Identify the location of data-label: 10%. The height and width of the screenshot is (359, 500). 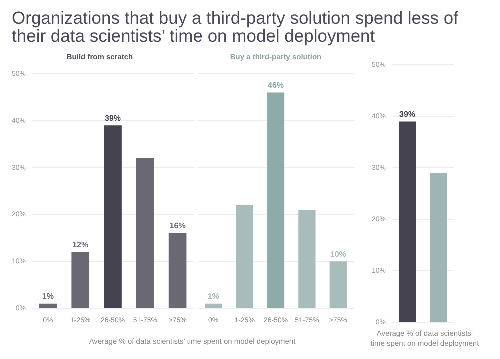
(338, 254).